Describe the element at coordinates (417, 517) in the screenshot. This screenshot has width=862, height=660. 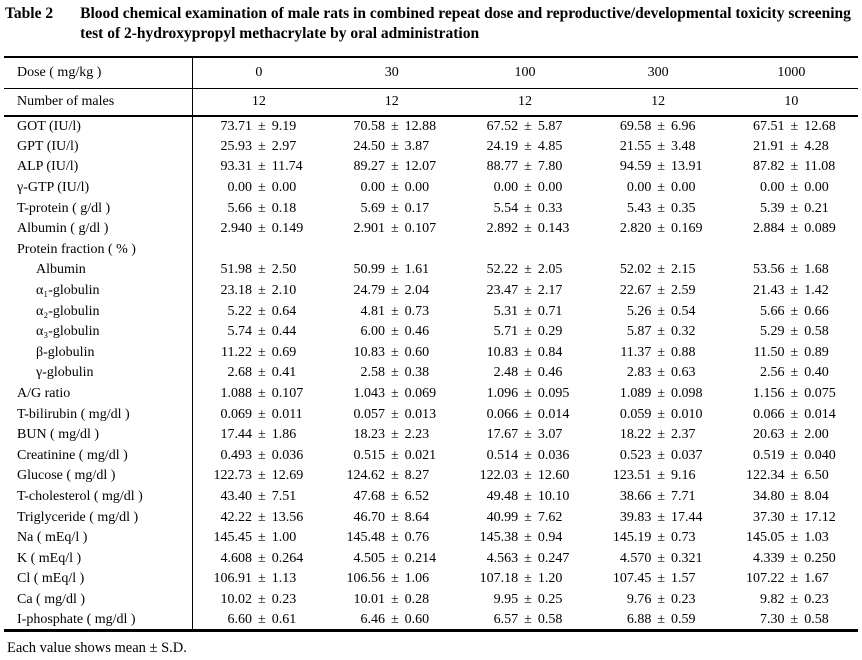
I see `sd-value: 8.64` at that location.